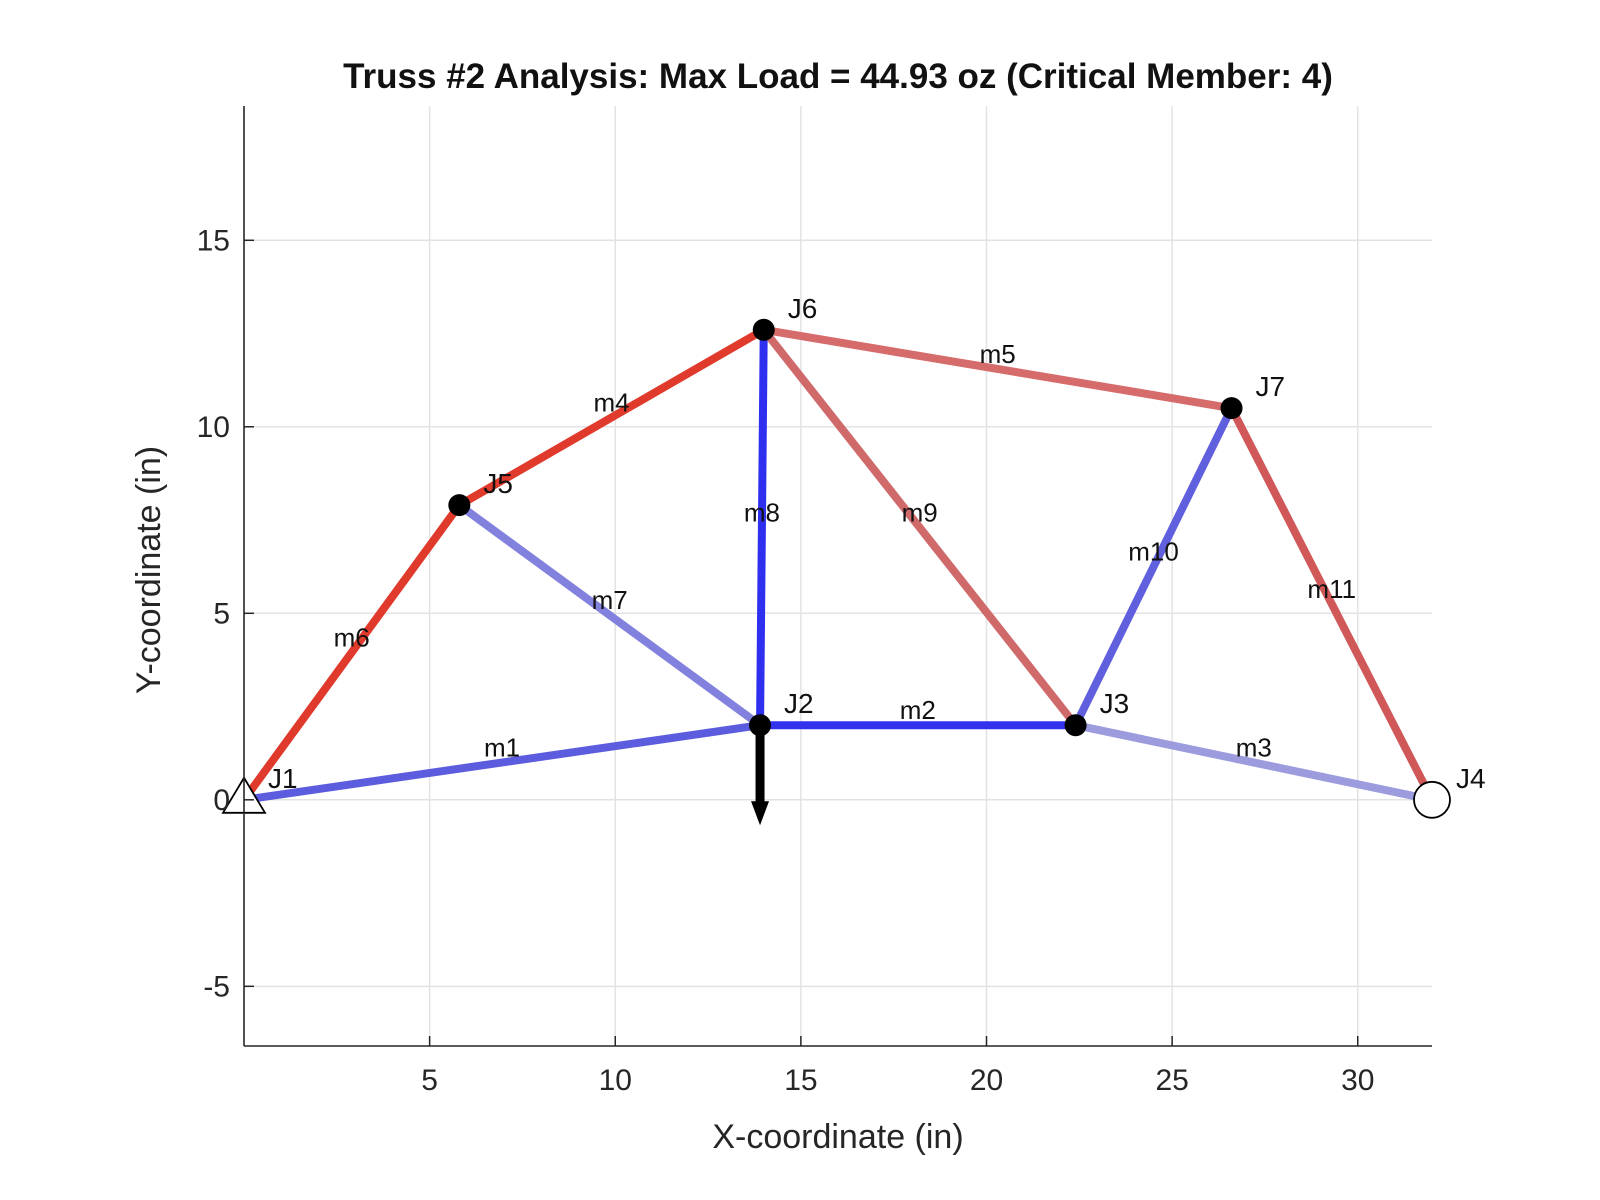 The height and width of the screenshot is (1200, 1600). Describe the element at coordinates (1471, 778) in the screenshot. I see `joint-label-J4: J4` at that location.